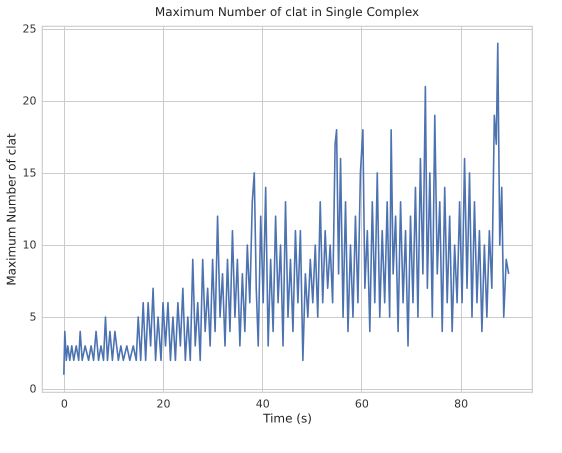  Describe the element at coordinates (461, 404) in the screenshot. I see `x-tick-label: 80` at that location.